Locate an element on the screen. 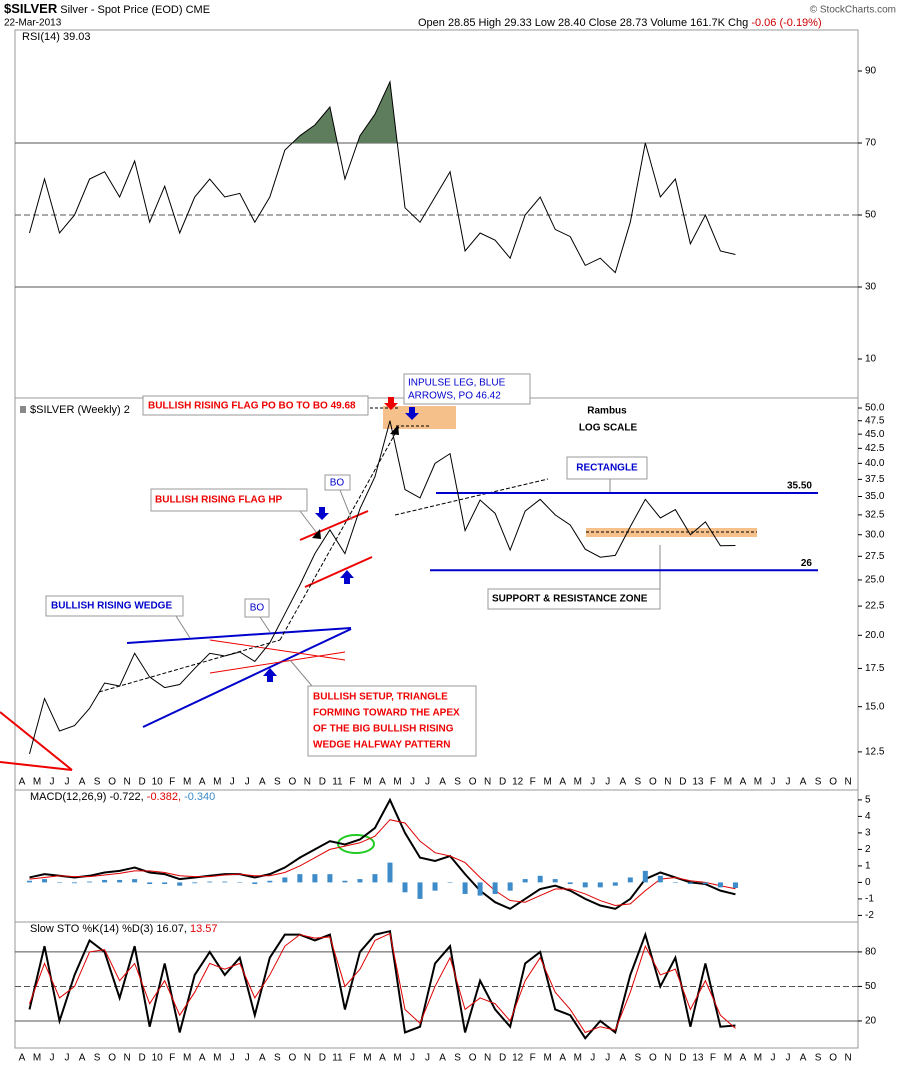 The image size is (900, 1069). legend-hist: -0.340 is located at coordinates (199, 797).